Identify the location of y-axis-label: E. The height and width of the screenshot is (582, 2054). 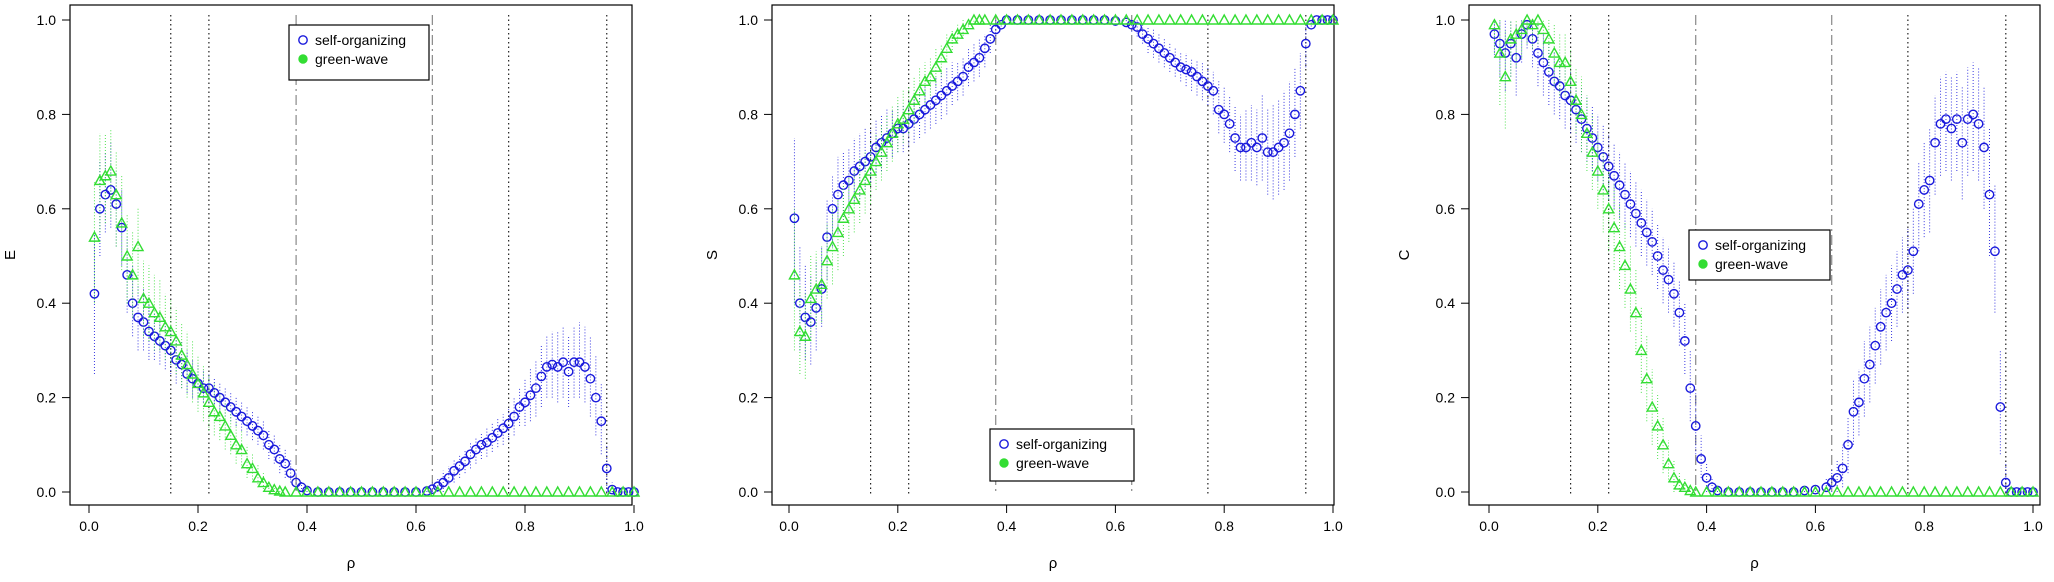
(10, 255).